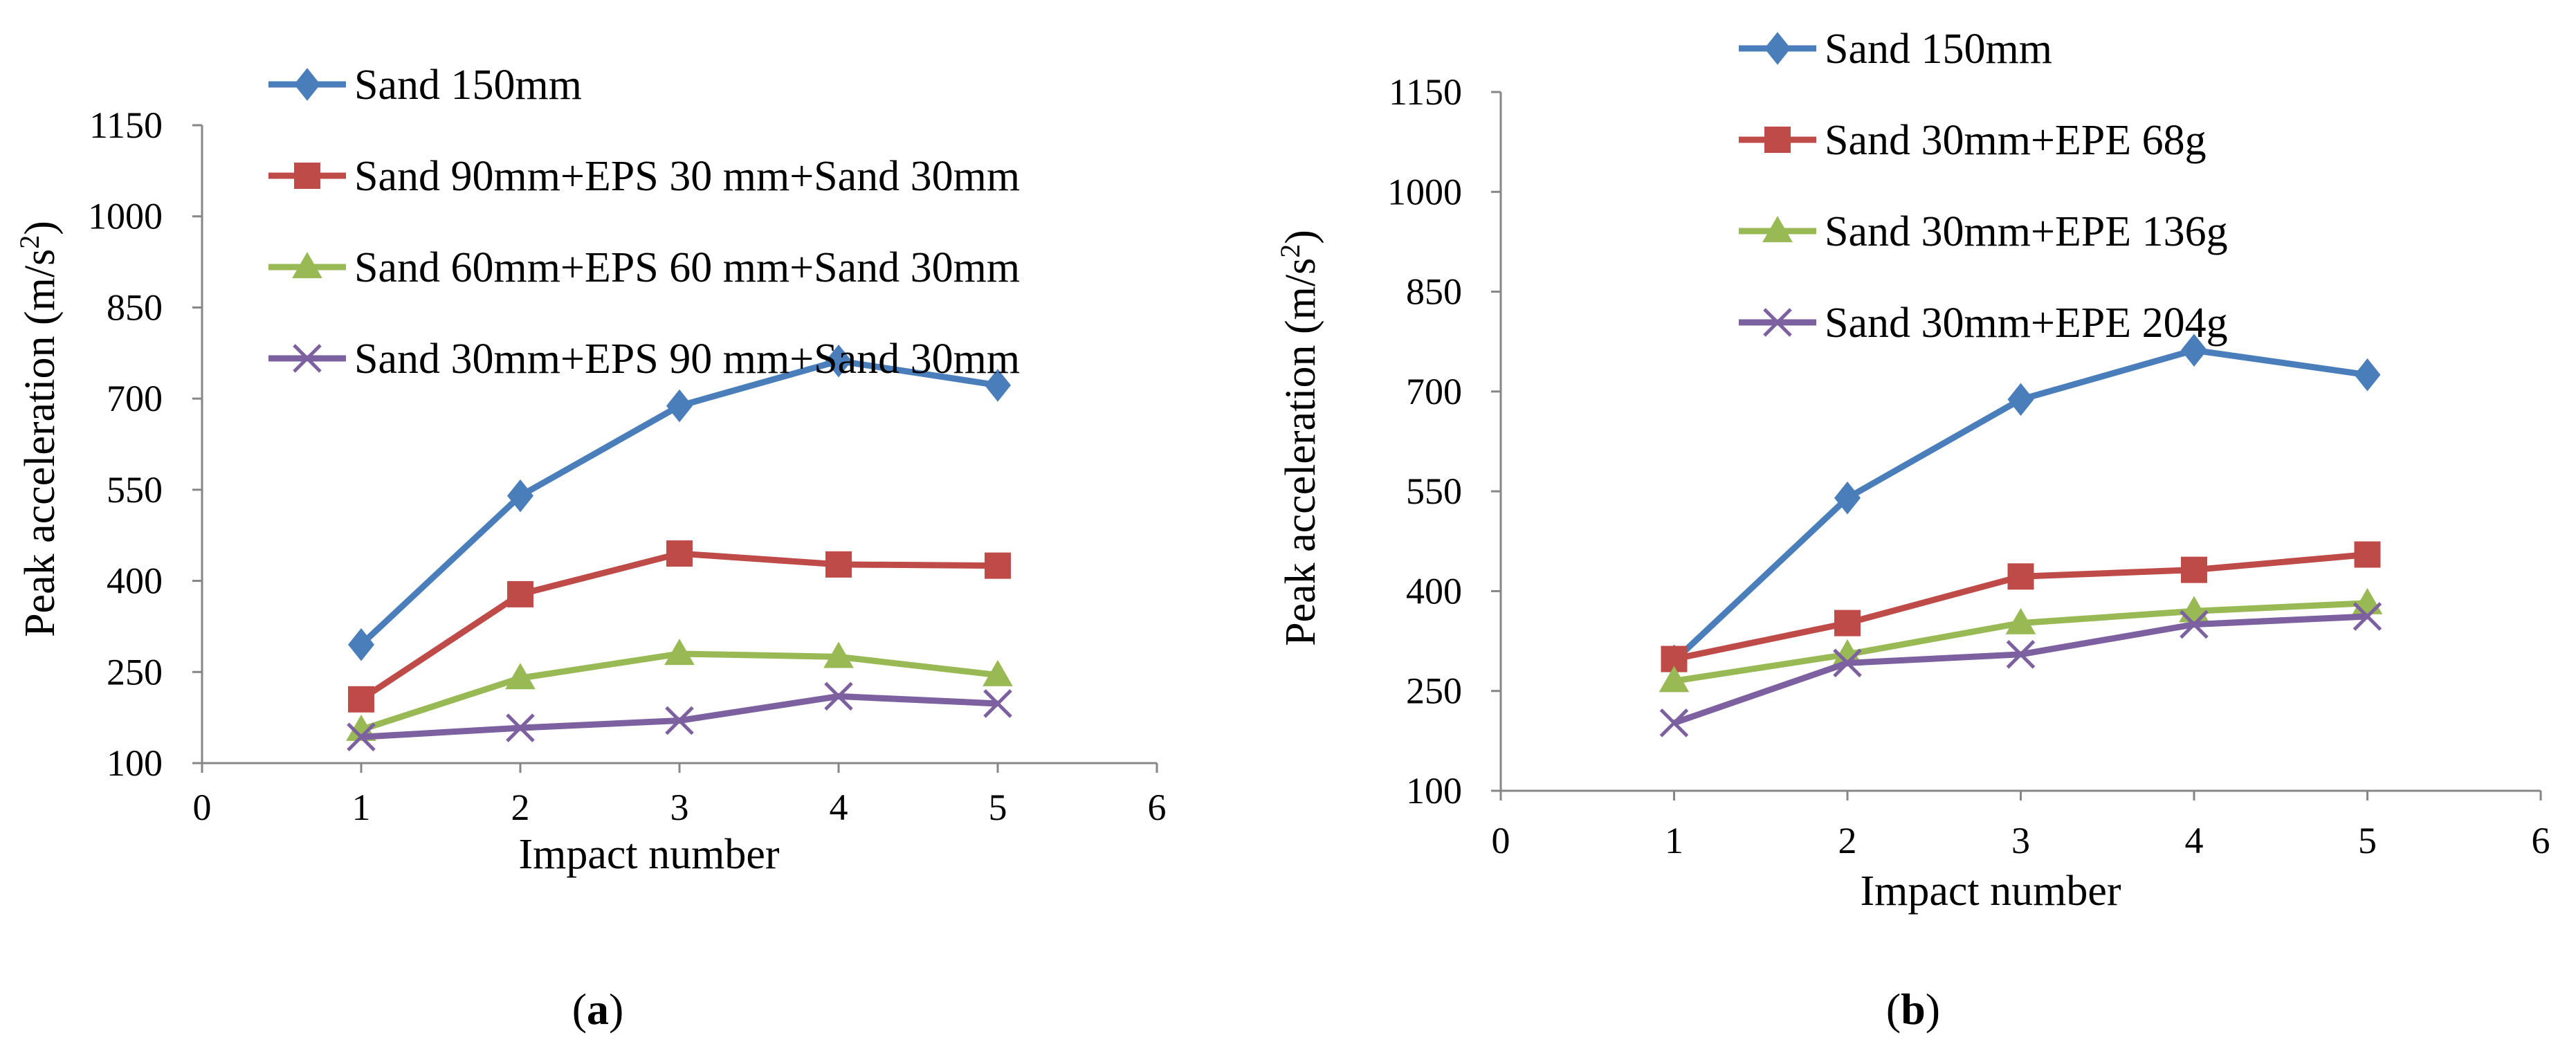 This screenshot has width=2576, height=1053. Describe the element at coordinates (2027, 231) in the screenshot. I see `legend-label: Sand 30mm+EPE 136g` at that location.